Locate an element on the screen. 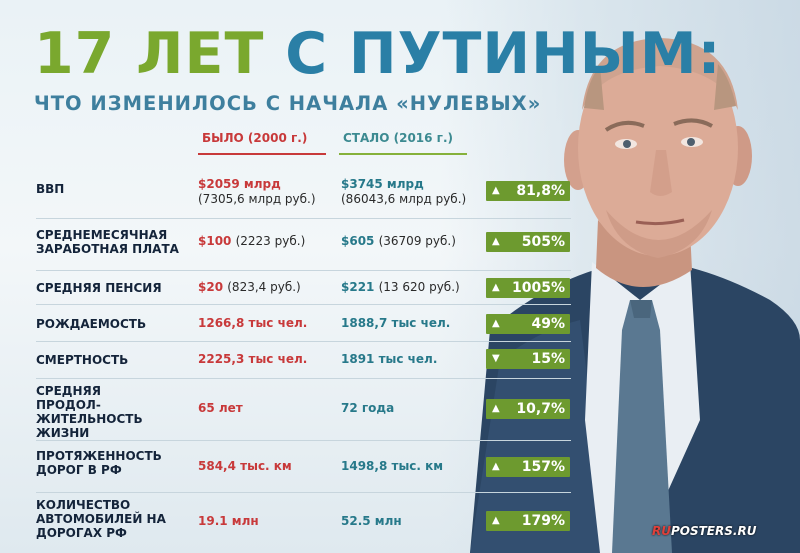 This screenshot has width=800, height=553. value-was: $20 (823,4 руб.) is located at coordinates (249, 287).